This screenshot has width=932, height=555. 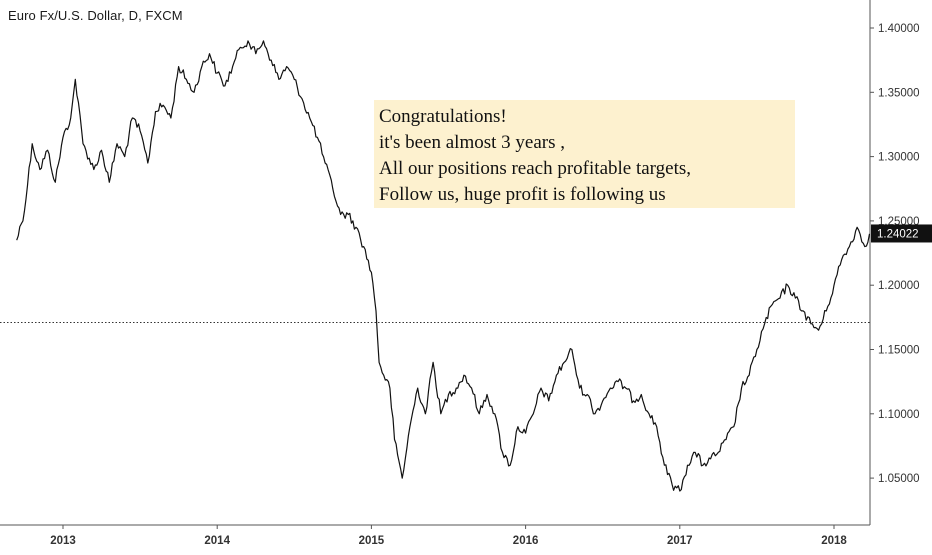 What do you see at coordinates (448, 536) in the screenshot?
I see `x-axis-ticks: 2013 2014 2015 2016 2017 2018` at bounding box center [448, 536].